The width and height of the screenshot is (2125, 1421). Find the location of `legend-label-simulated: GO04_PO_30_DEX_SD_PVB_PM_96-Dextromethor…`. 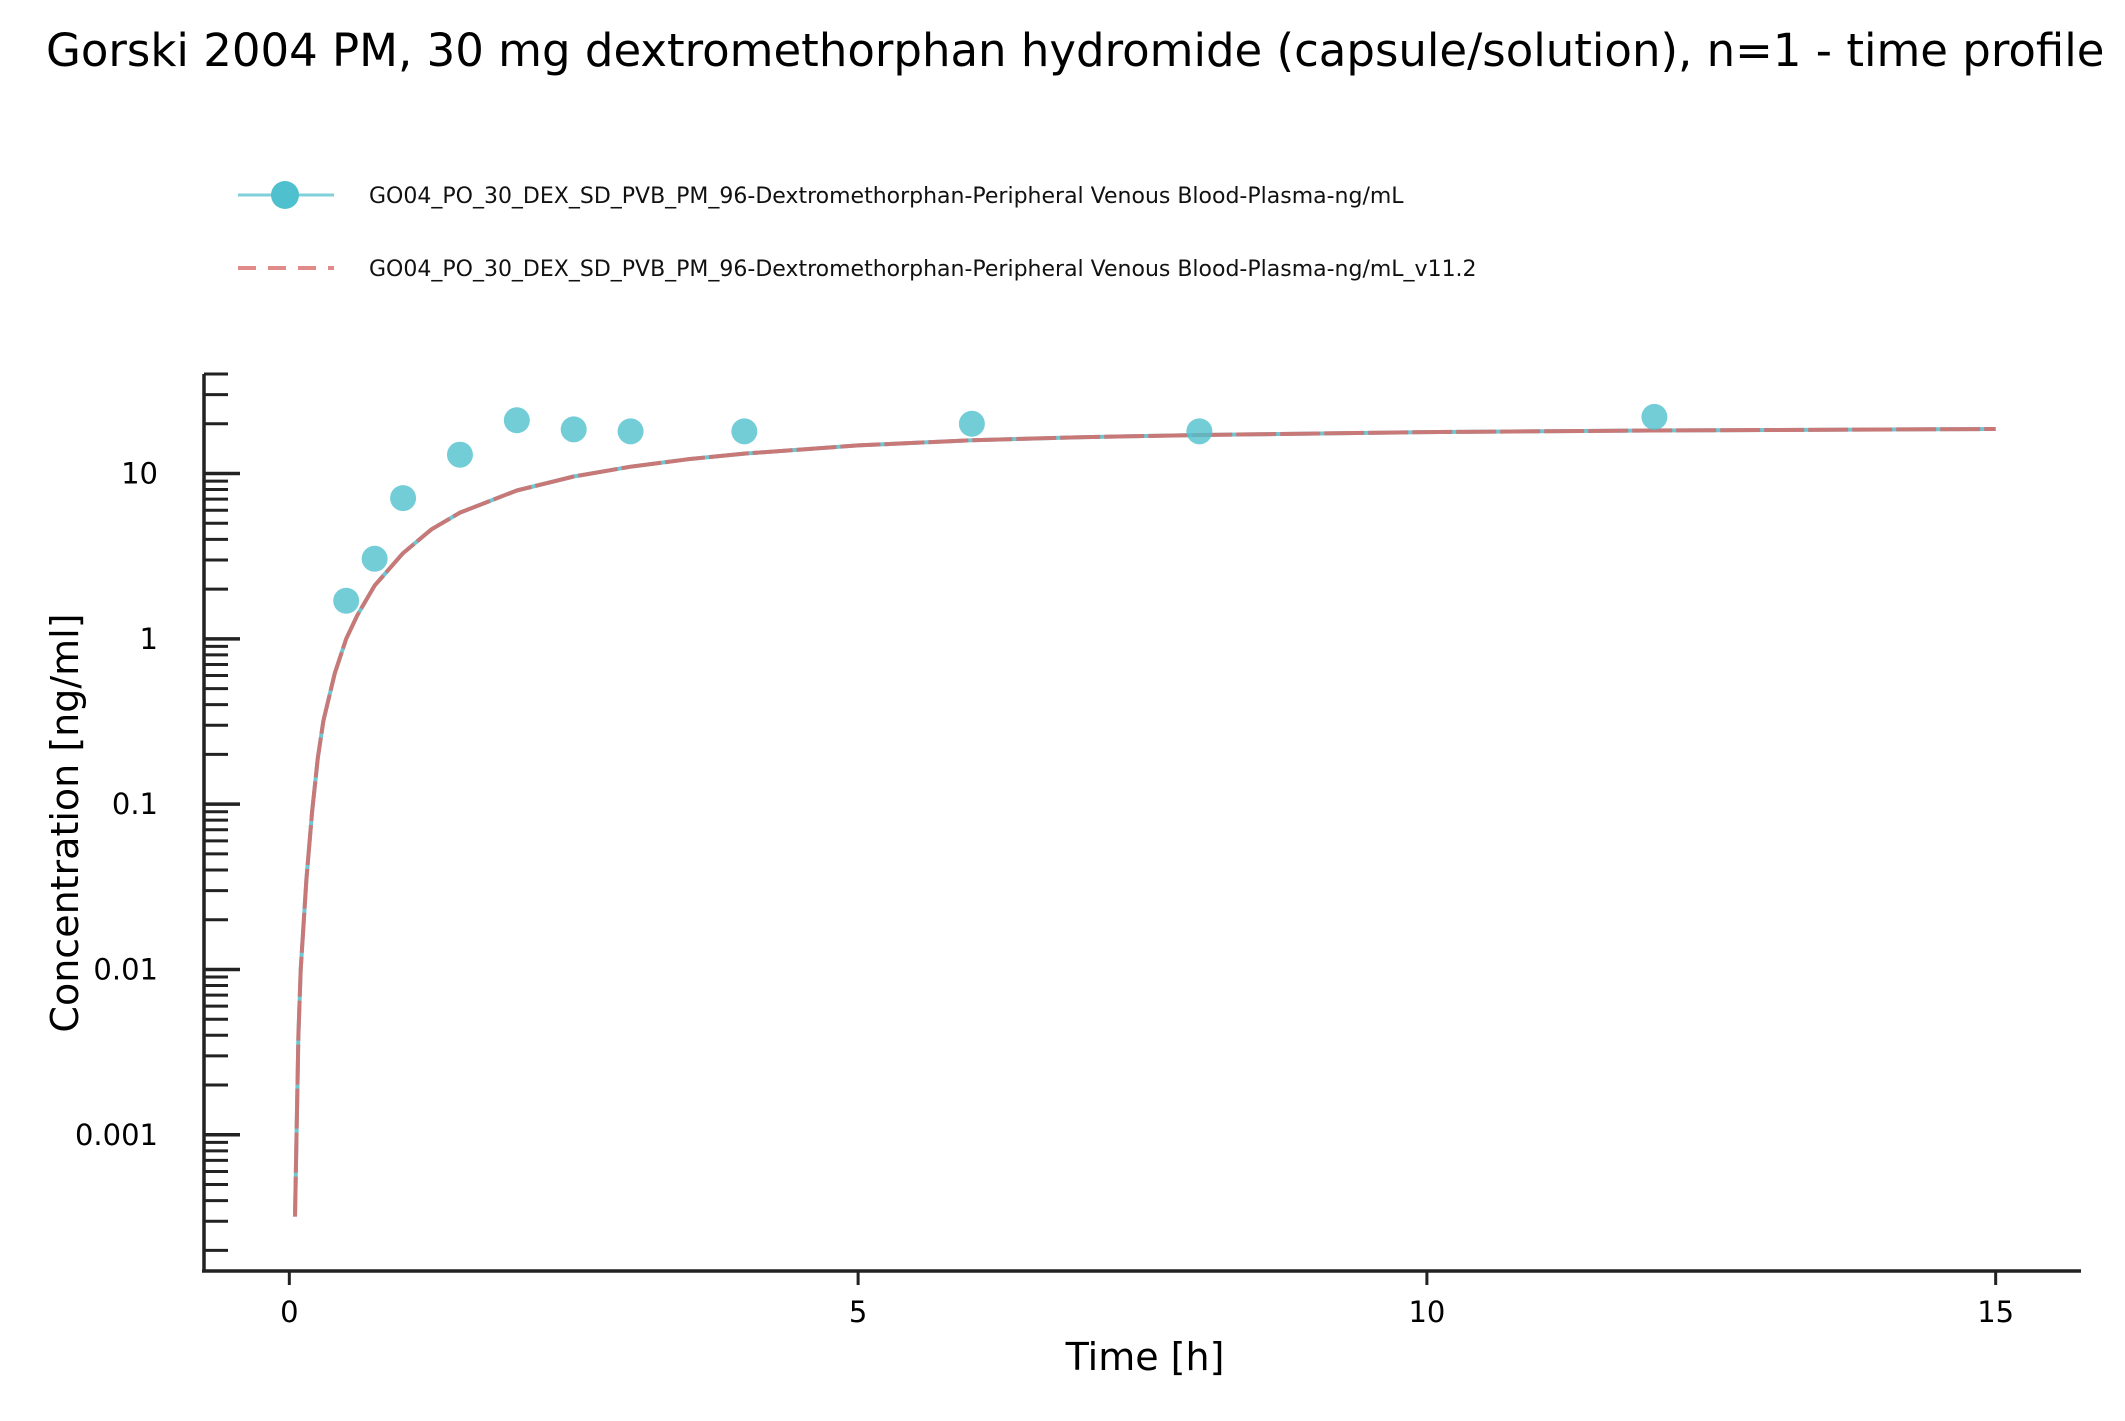

legend-label-simulated: GO04_PO_30_DEX_SD_PVB_PM_96-Dextromethor… is located at coordinates (923, 269).